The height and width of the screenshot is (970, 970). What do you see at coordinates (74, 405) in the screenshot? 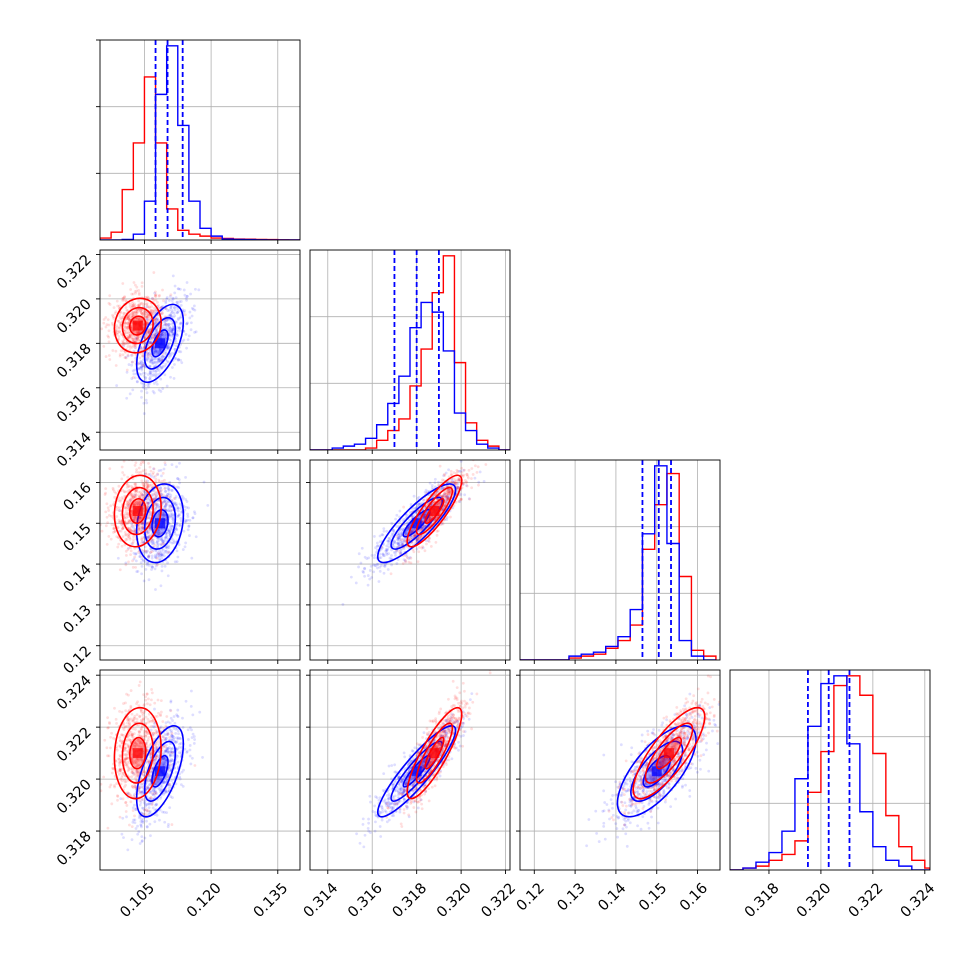
I see `ytick-label-p1-1: 0.316` at bounding box center [74, 405].